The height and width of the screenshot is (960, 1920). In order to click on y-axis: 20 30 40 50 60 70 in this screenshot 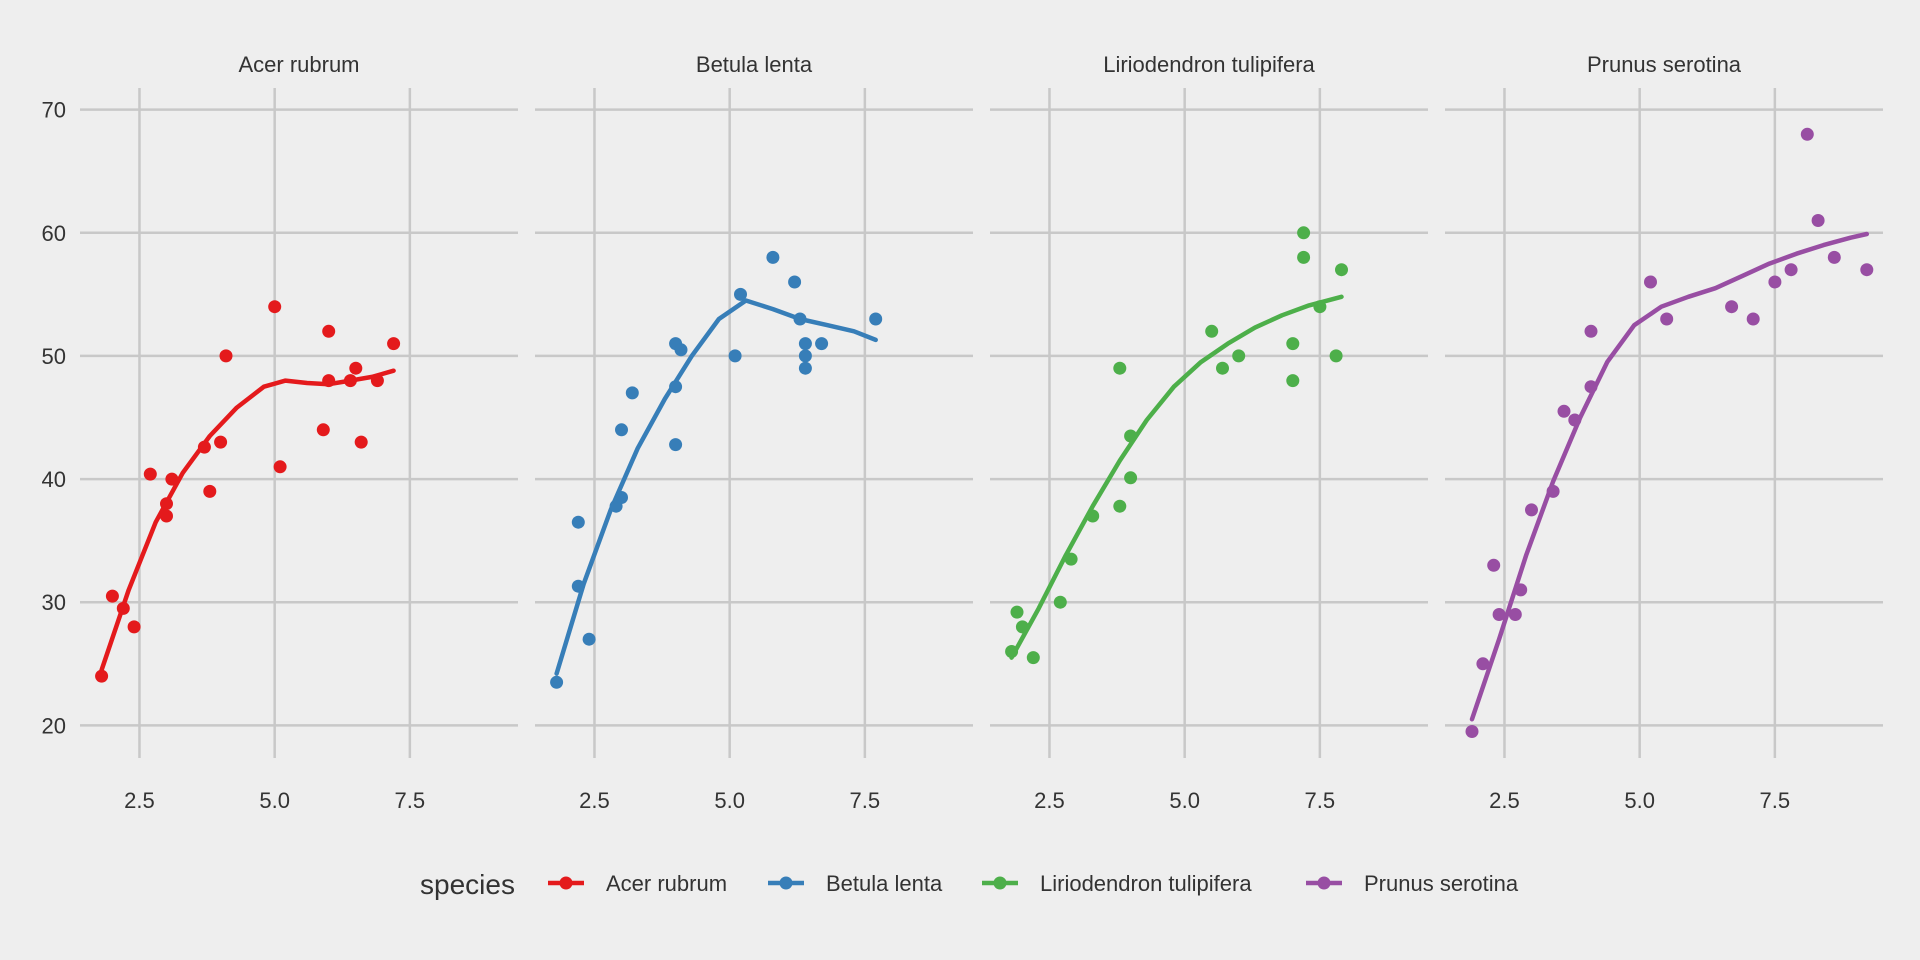, I will do `click(54, 418)`.